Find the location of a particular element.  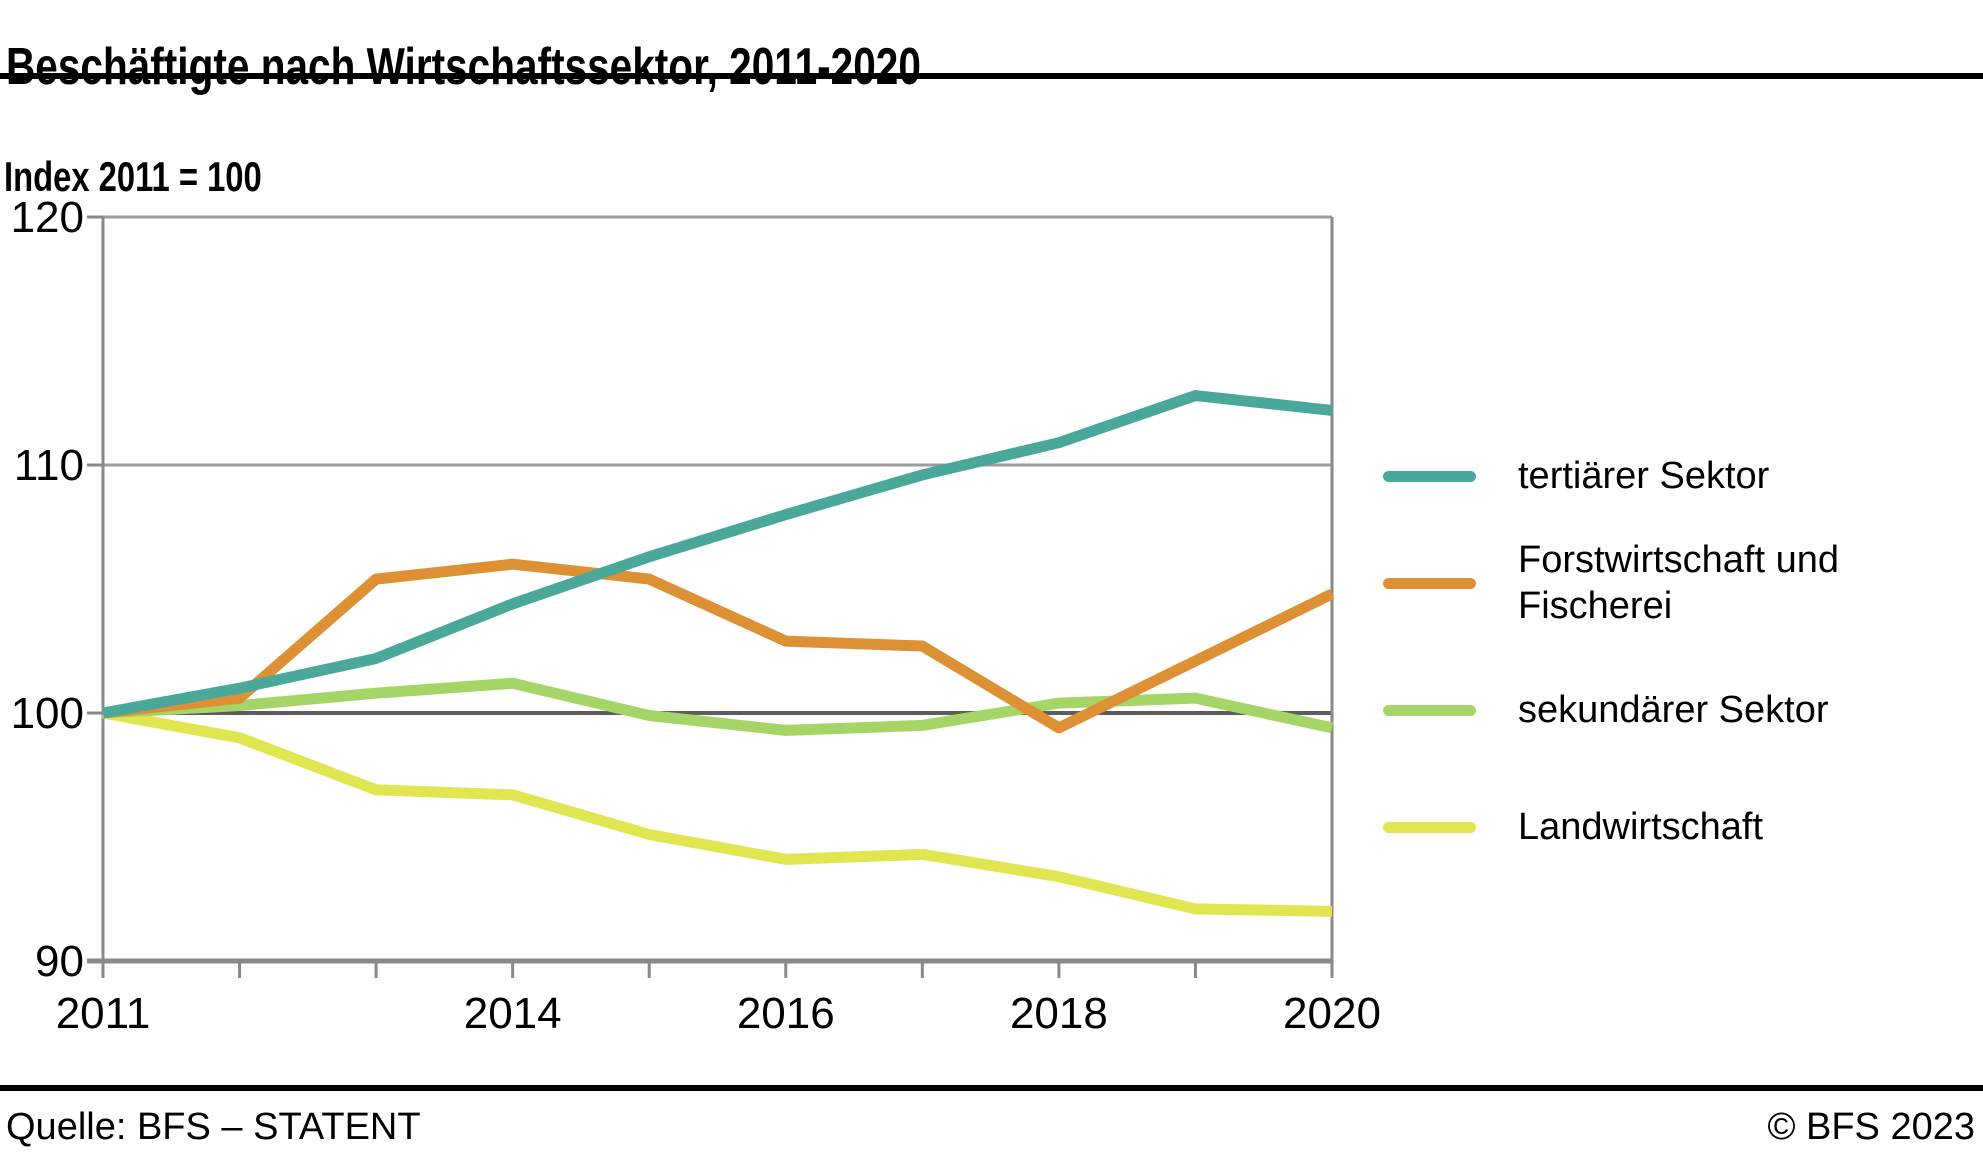

legend-item-forstwirtschaft-und-fischerei: Forstwirtschaft und Fischerei is located at coordinates (1678, 583).